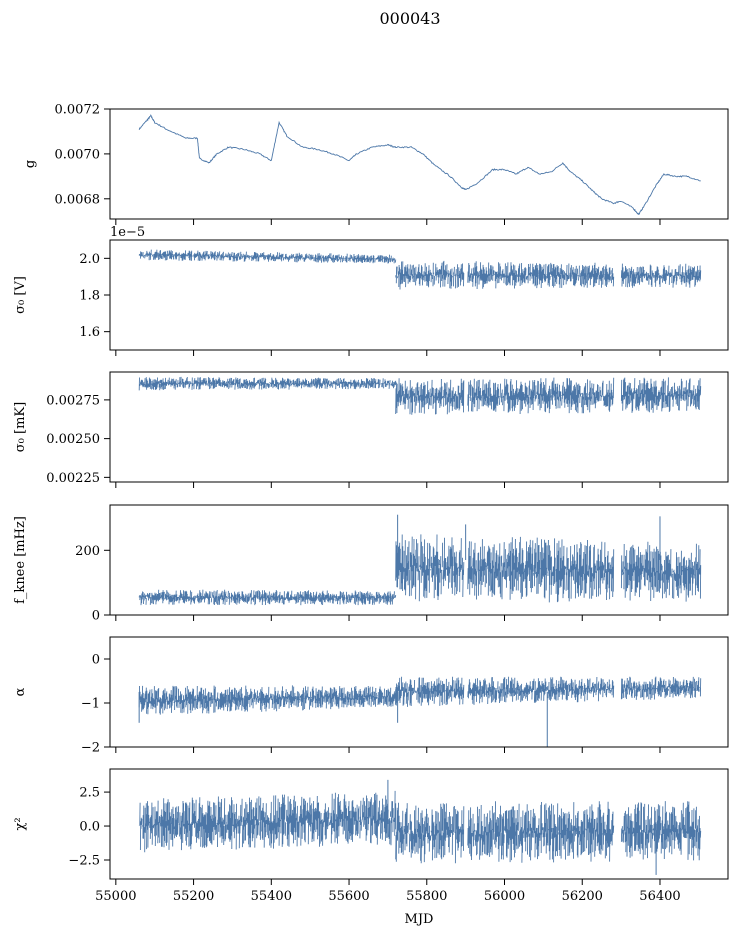 This screenshot has width=739, height=936. Describe the element at coordinates (90, 748) in the screenshot. I see `y-tick-label: −2` at that location.